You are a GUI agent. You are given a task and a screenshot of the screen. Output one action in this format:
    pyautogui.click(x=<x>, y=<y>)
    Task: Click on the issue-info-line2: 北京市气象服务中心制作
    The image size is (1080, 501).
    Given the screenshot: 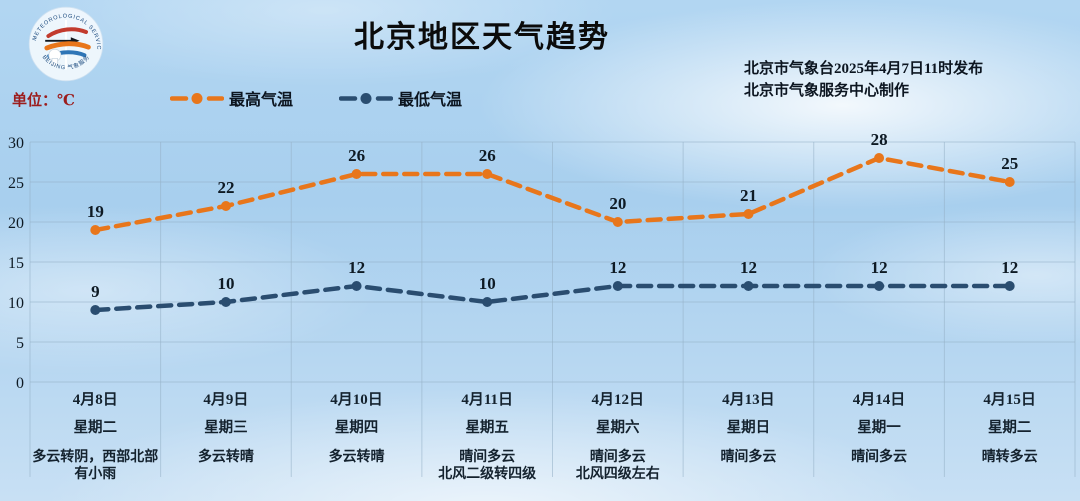 What is the action you would take?
    pyautogui.click(x=827, y=91)
    